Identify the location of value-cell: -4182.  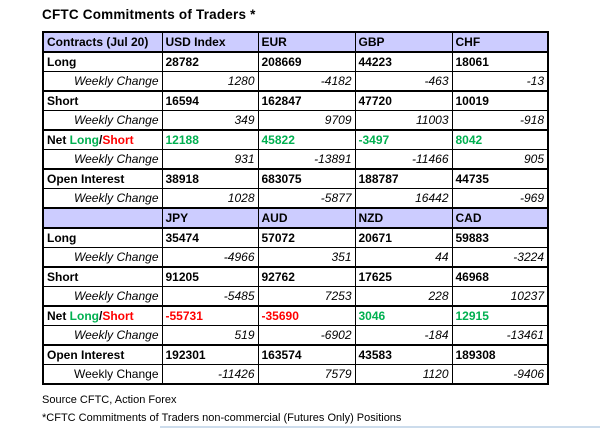
(306, 81).